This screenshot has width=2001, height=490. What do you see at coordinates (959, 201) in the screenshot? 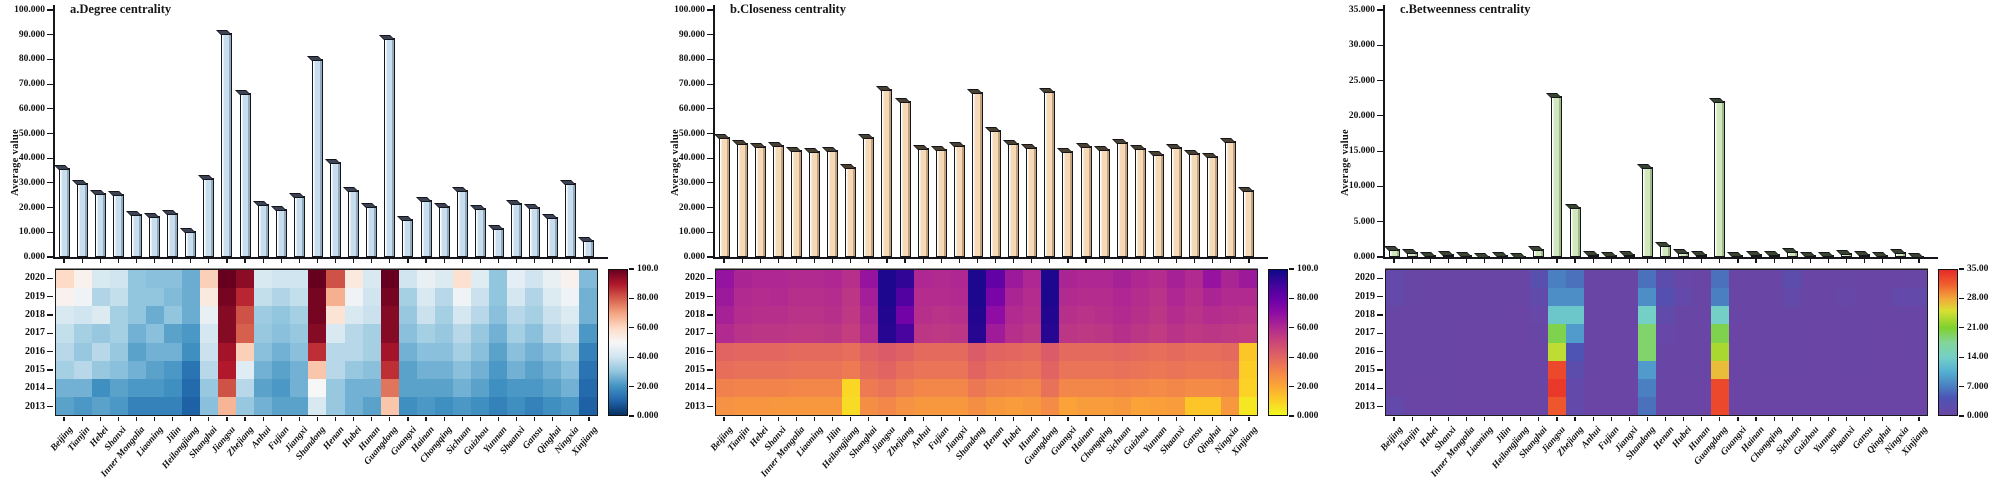
I see `bar-jiangxi` at bounding box center [959, 201].